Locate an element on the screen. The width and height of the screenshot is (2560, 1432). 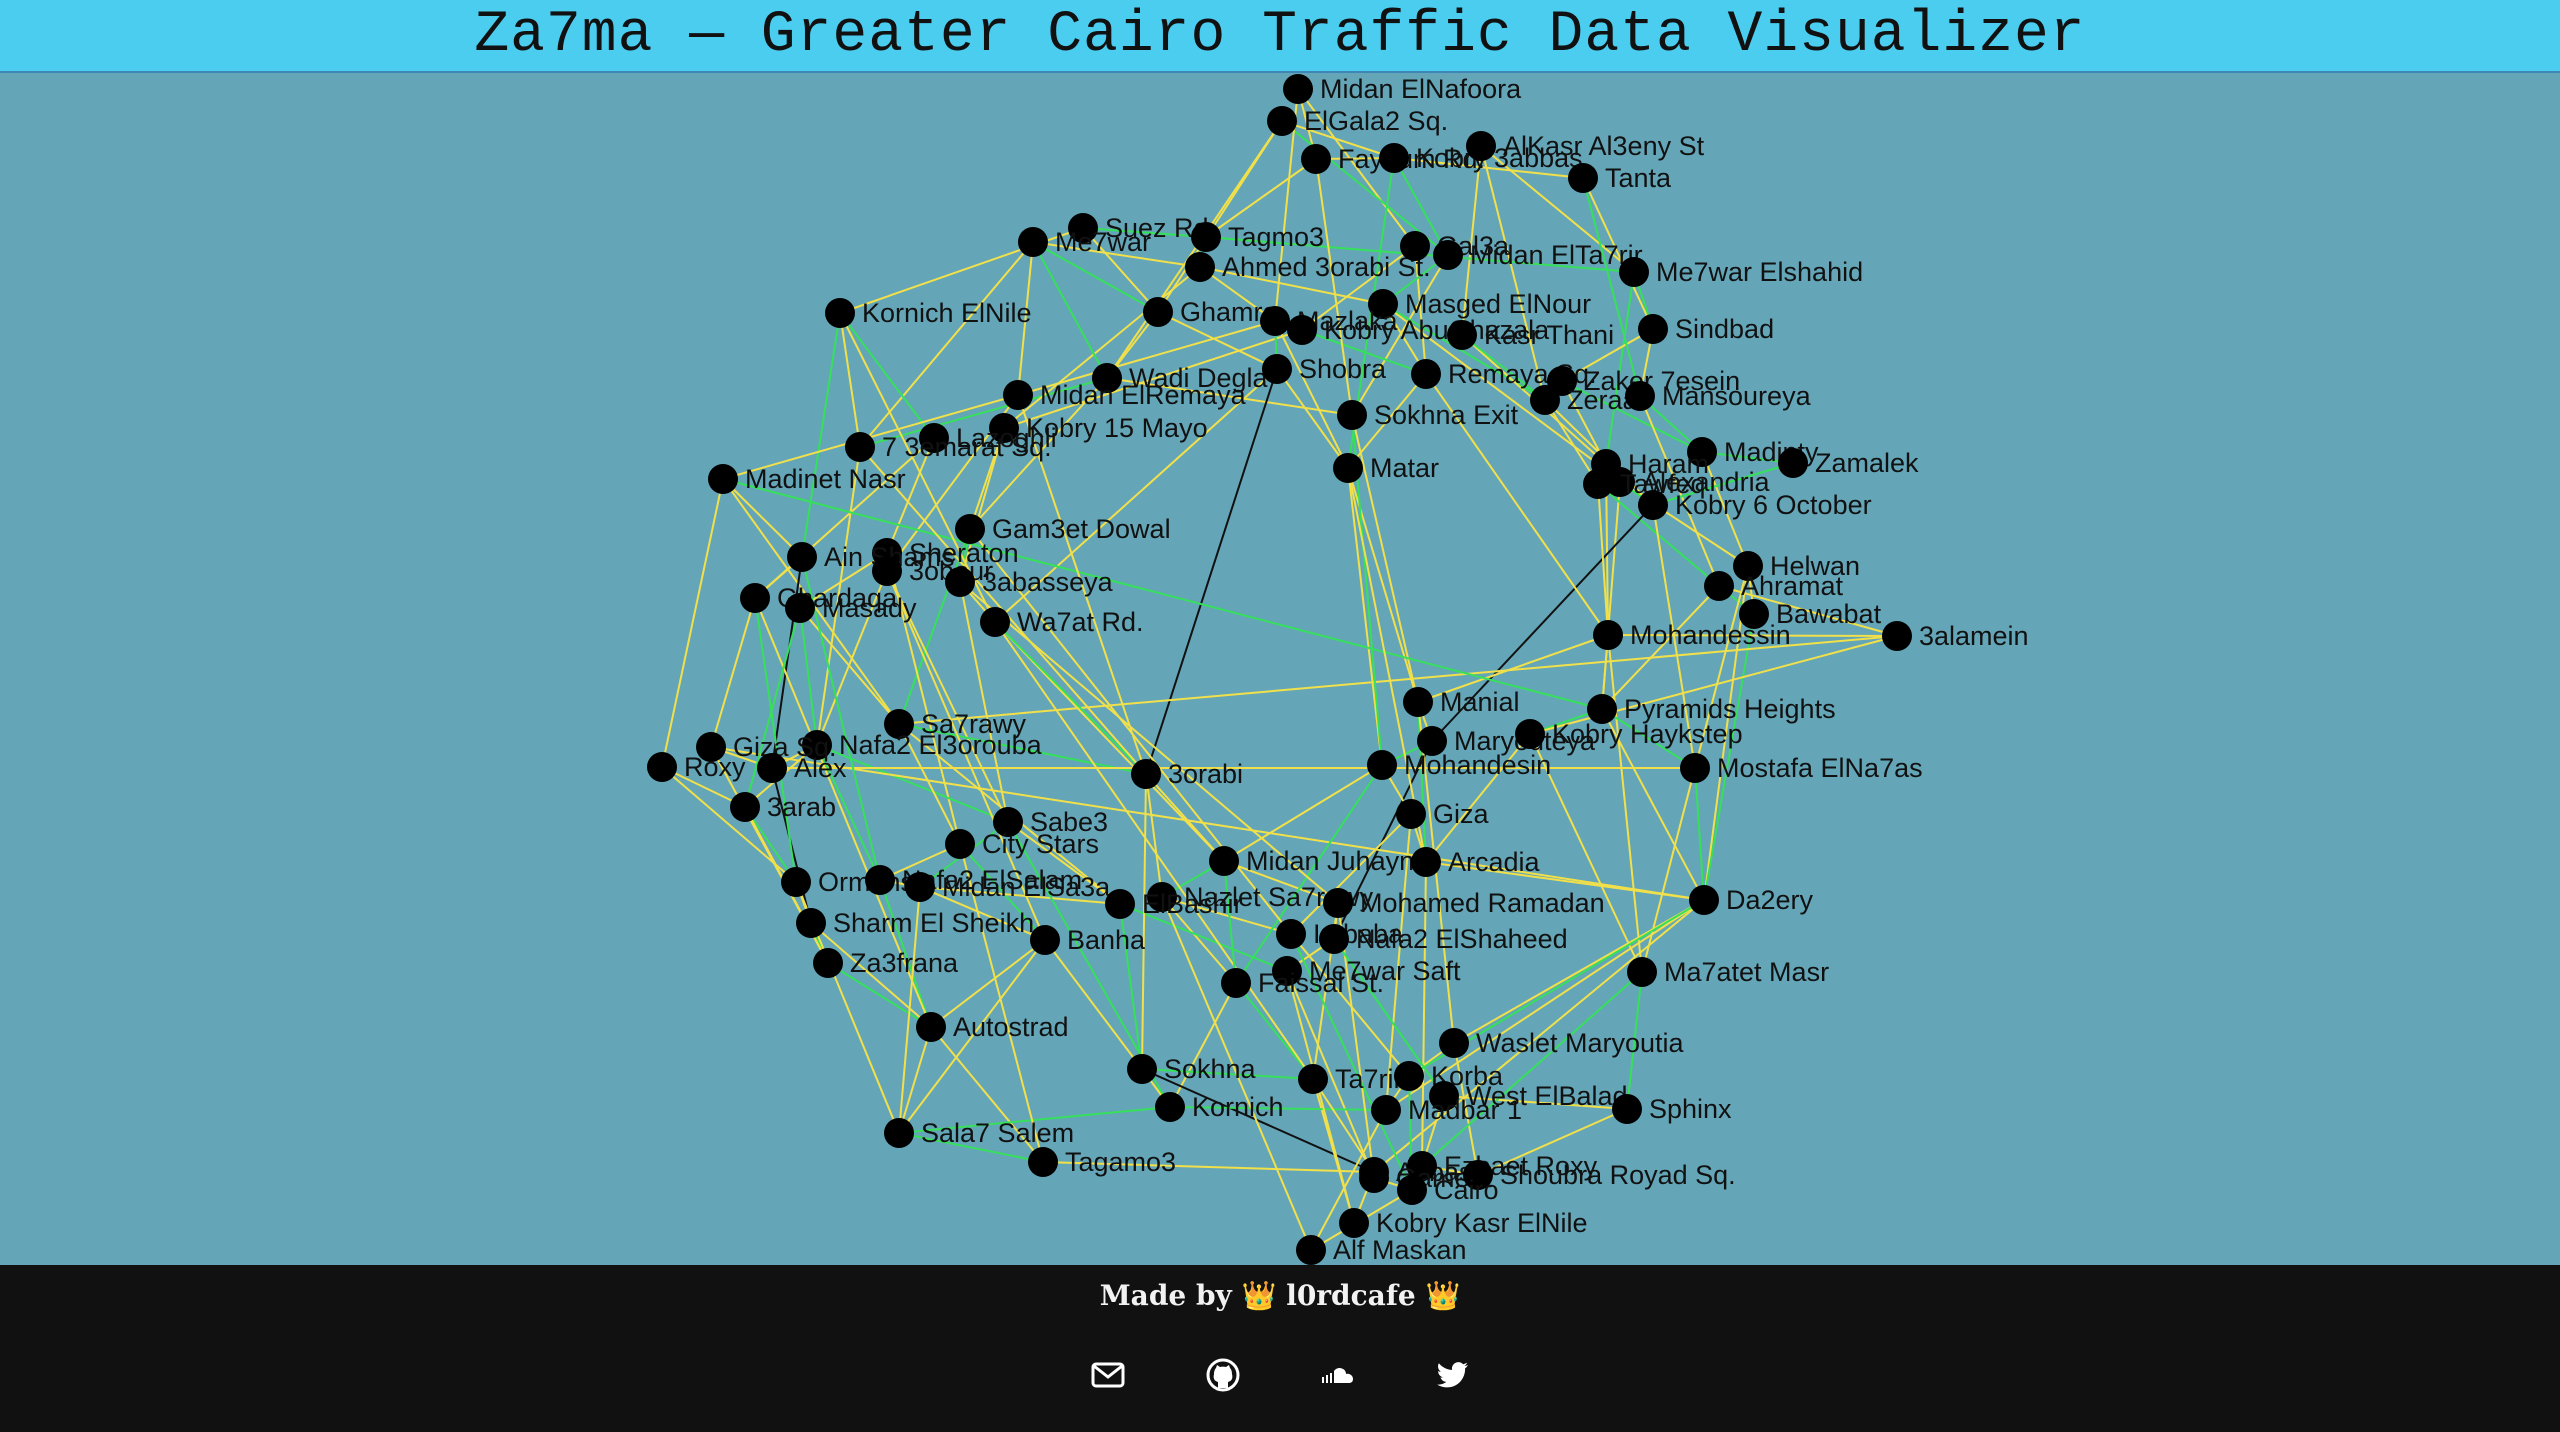
graph-node: Ahmed 3orabi St. is located at coordinates (1308, 267).